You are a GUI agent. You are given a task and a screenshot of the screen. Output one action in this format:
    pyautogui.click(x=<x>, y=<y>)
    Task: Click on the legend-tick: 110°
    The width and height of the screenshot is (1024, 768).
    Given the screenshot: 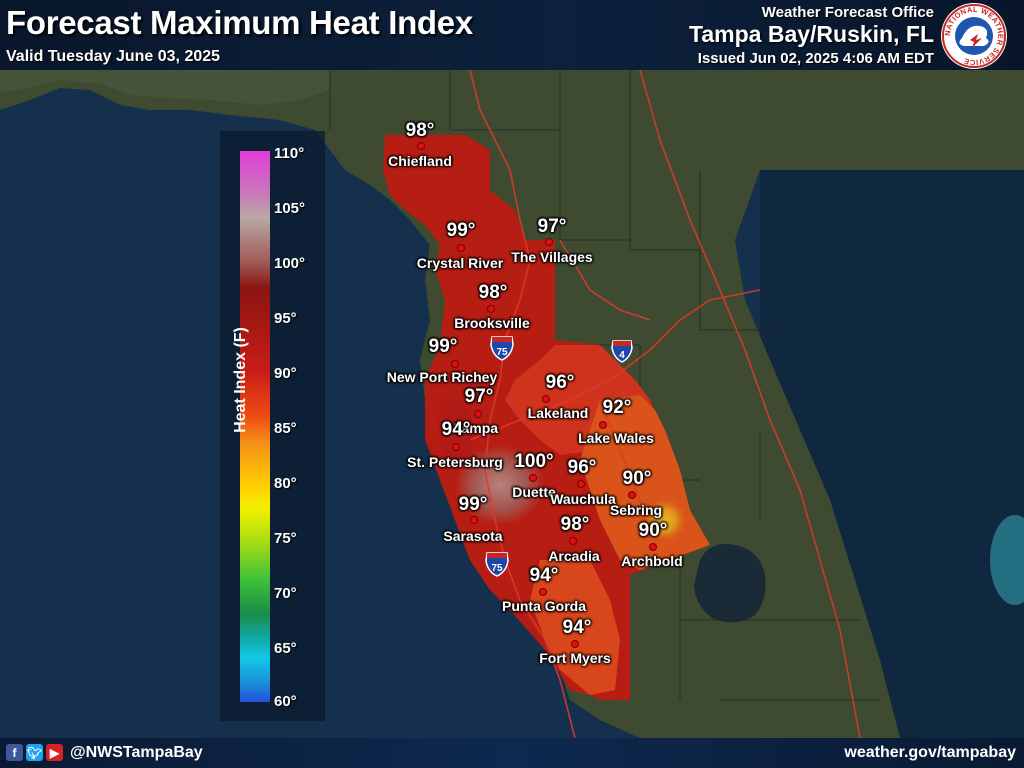 What is the action you would take?
    pyautogui.click(x=289, y=153)
    